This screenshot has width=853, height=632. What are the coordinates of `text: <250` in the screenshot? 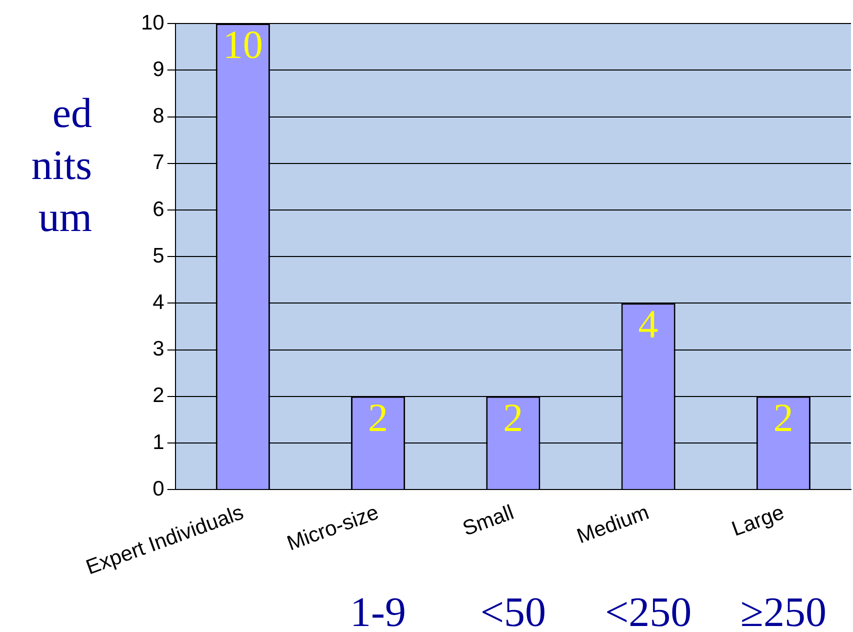 It's located at (648, 611).